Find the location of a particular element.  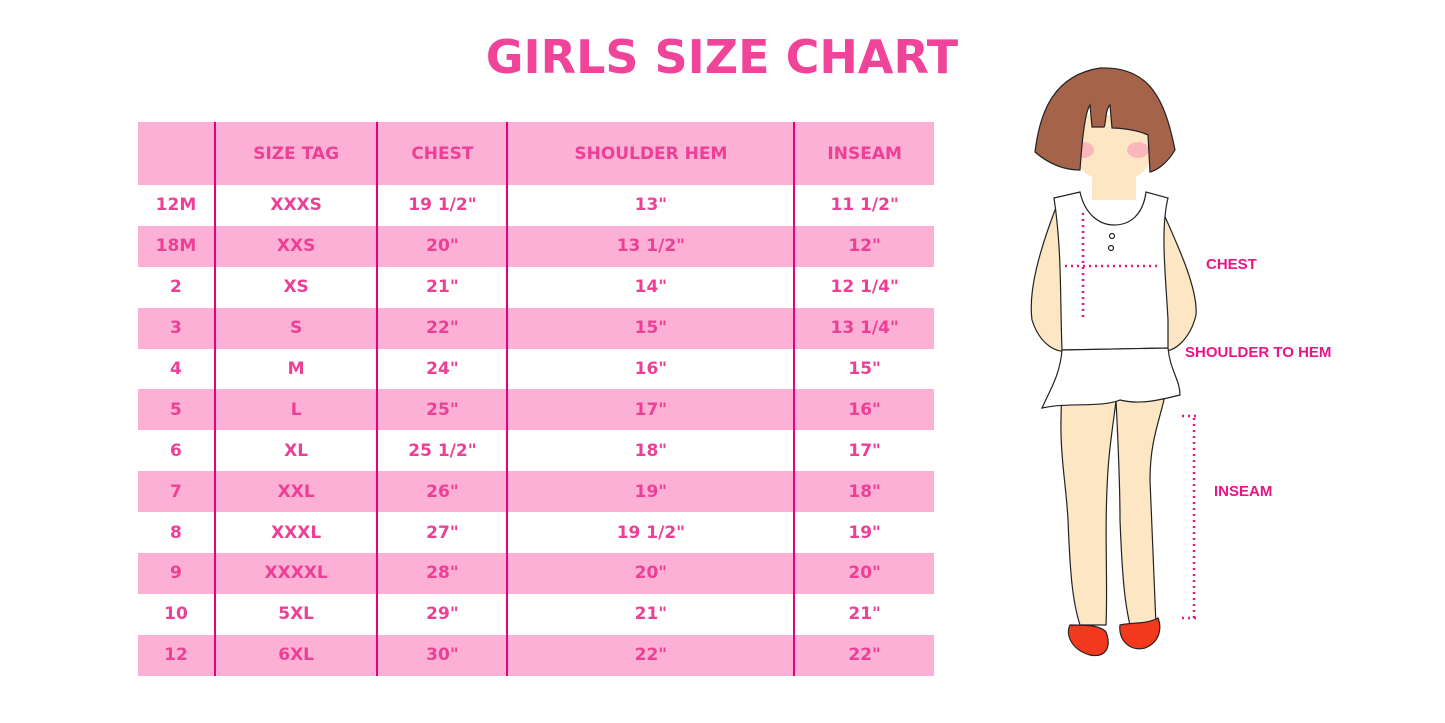

table-cell: XL is located at coordinates (295, 451).